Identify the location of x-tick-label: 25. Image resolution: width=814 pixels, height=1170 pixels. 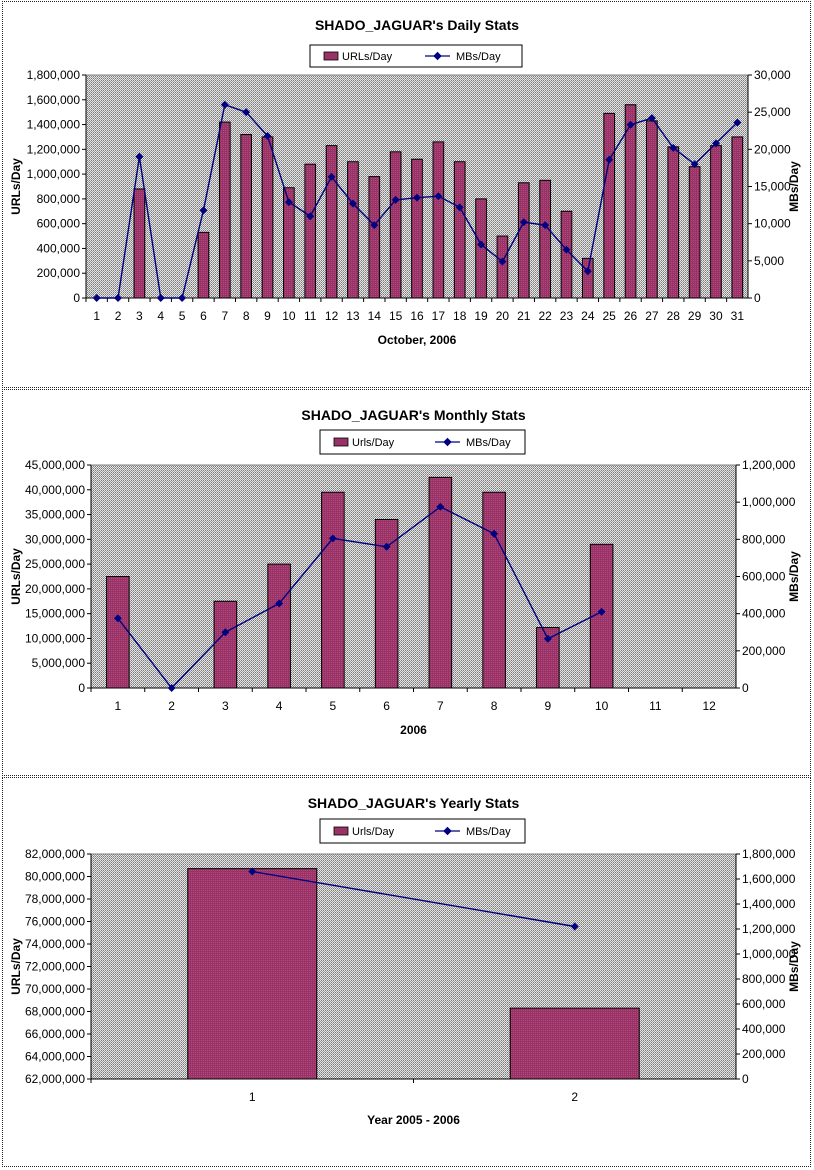
(610, 316).